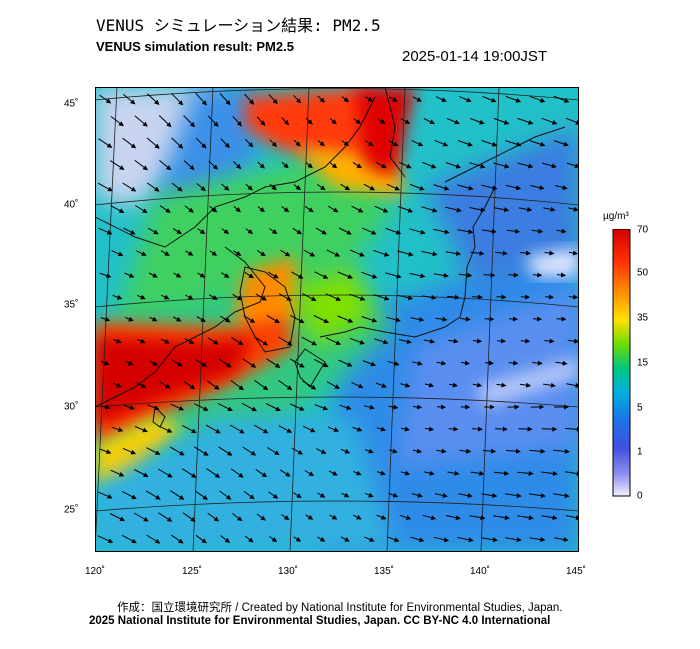  I want to click on colorbar, so click(621, 363).